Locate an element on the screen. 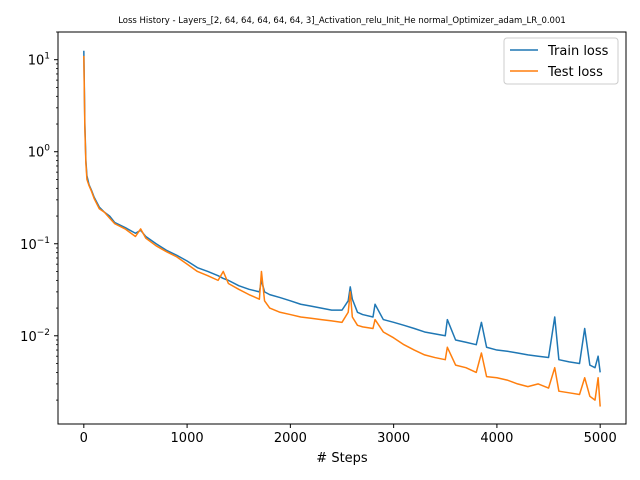 The width and height of the screenshot is (640, 480). legend-label: Test loss is located at coordinates (575, 72).